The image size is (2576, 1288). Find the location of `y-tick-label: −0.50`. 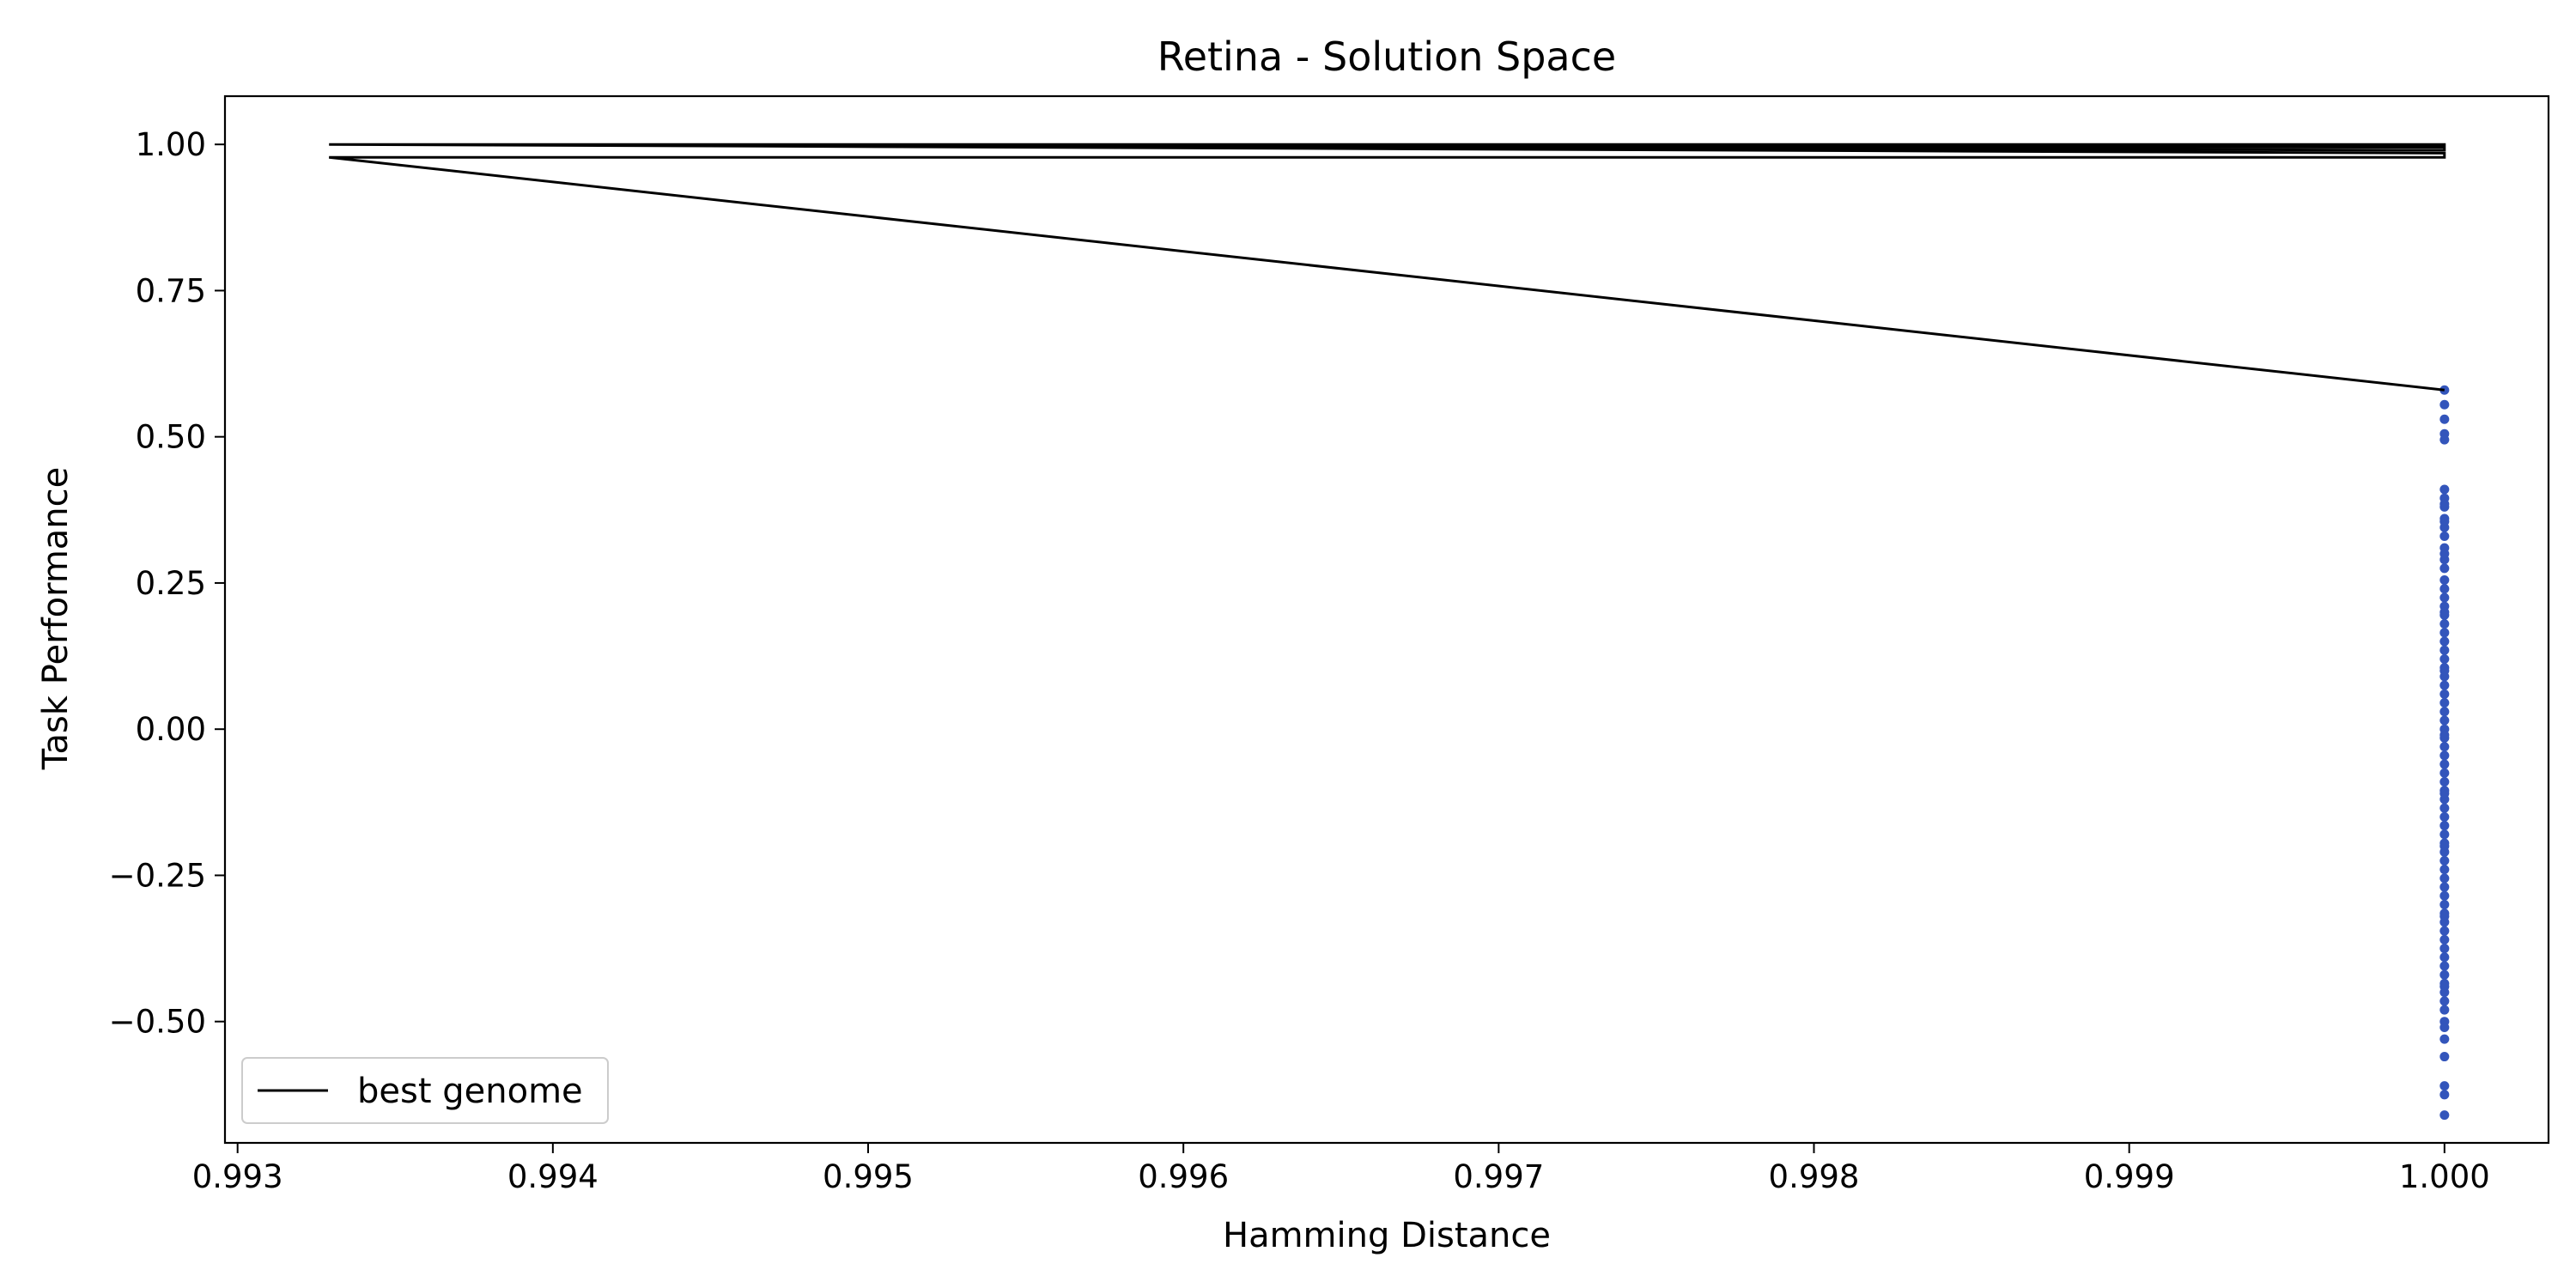

y-tick-label: −0.50 is located at coordinates (158, 1023).